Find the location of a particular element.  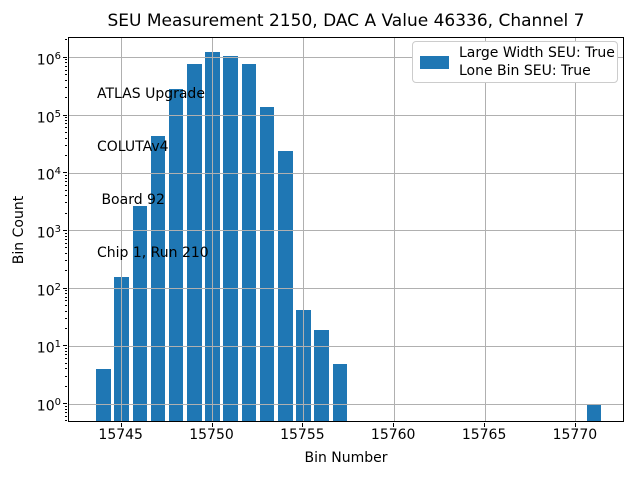

y-tick-label: 10² is located at coordinates (48, 290).